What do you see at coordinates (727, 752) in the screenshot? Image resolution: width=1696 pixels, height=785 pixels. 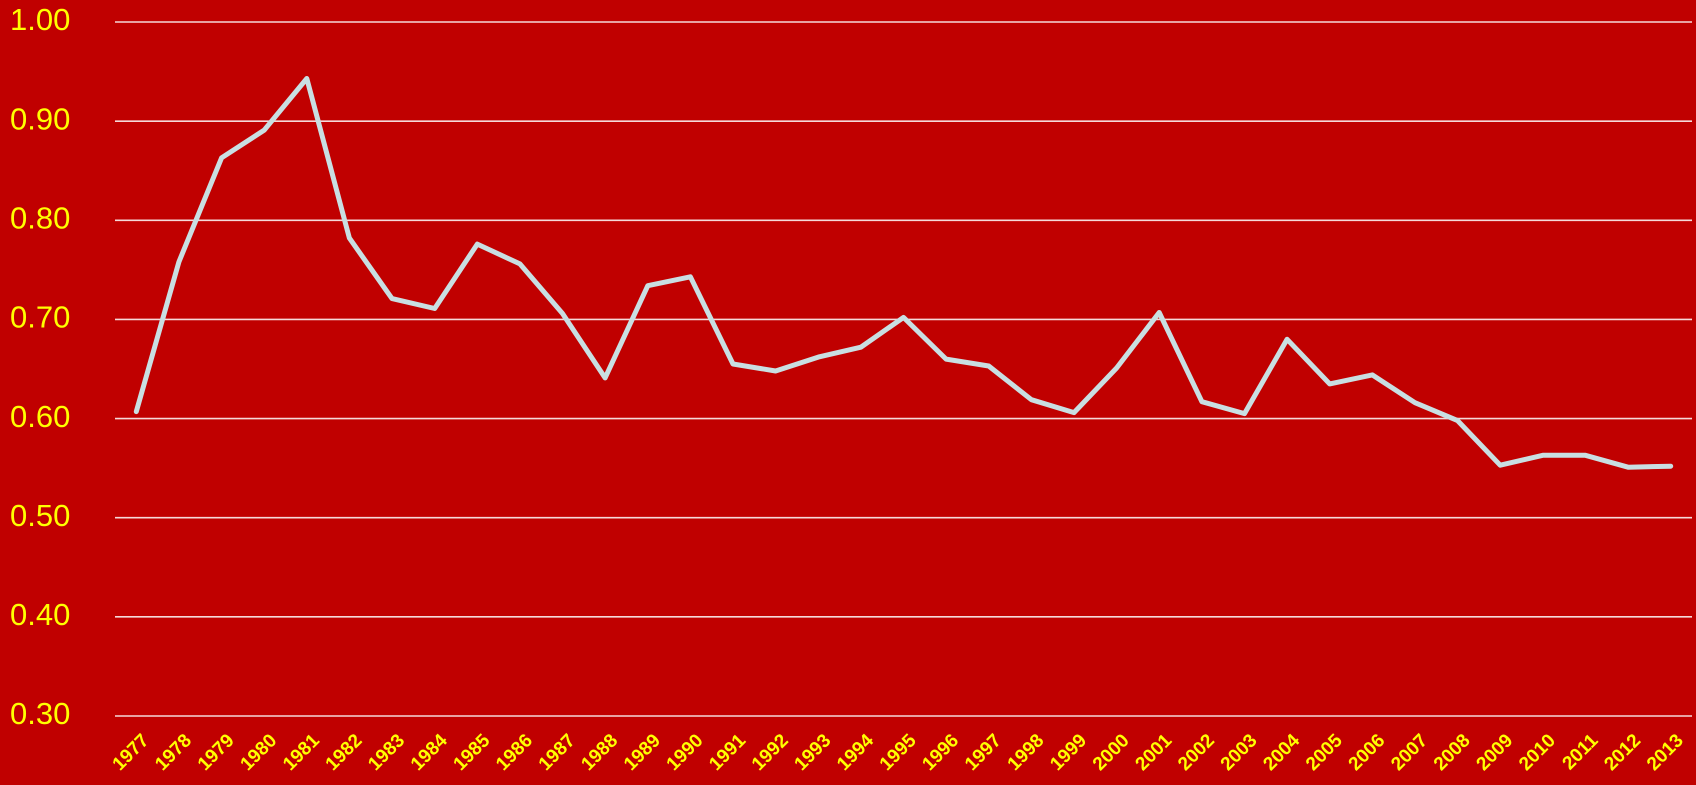 I see `x-tick-label: 1991` at bounding box center [727, 752].